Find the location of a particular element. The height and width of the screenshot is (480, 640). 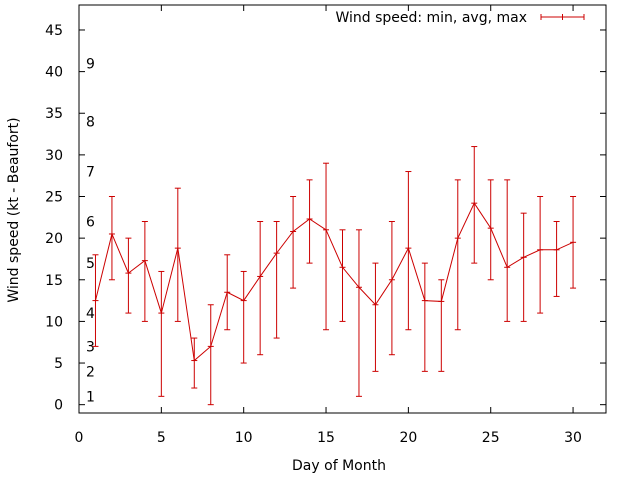

x-tick-label: 0 is located at coordinates (79, 438).